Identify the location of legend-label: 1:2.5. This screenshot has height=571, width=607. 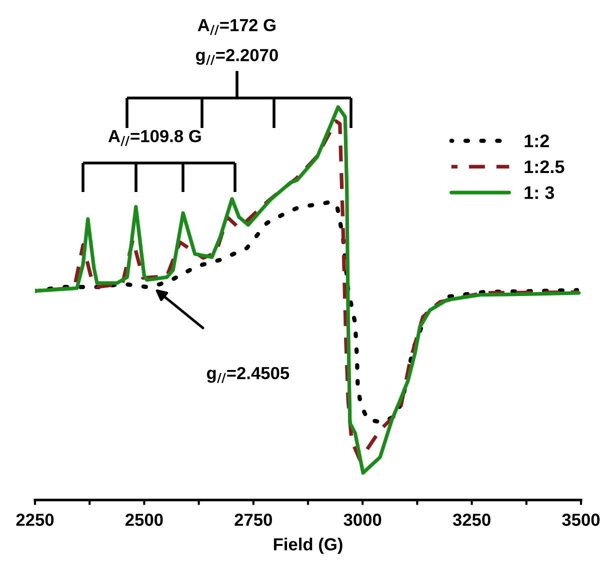
(544, 167).